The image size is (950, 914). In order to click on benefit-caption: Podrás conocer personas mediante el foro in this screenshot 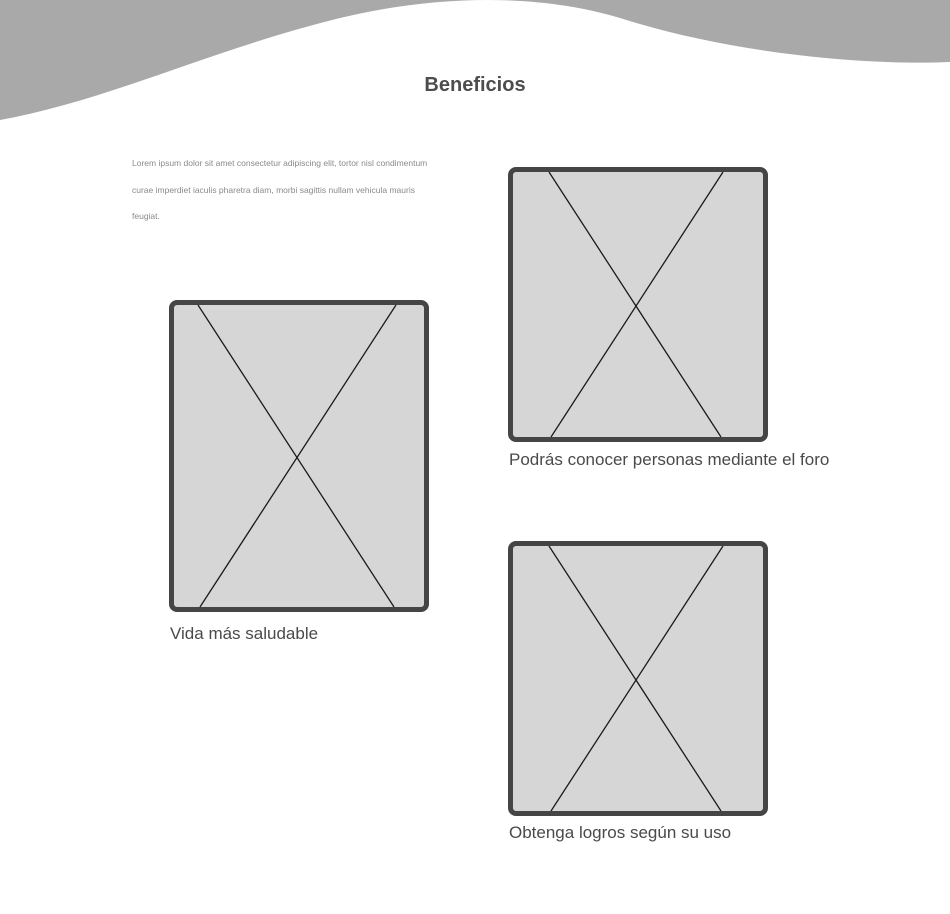, I will do `click(669, 459)`.